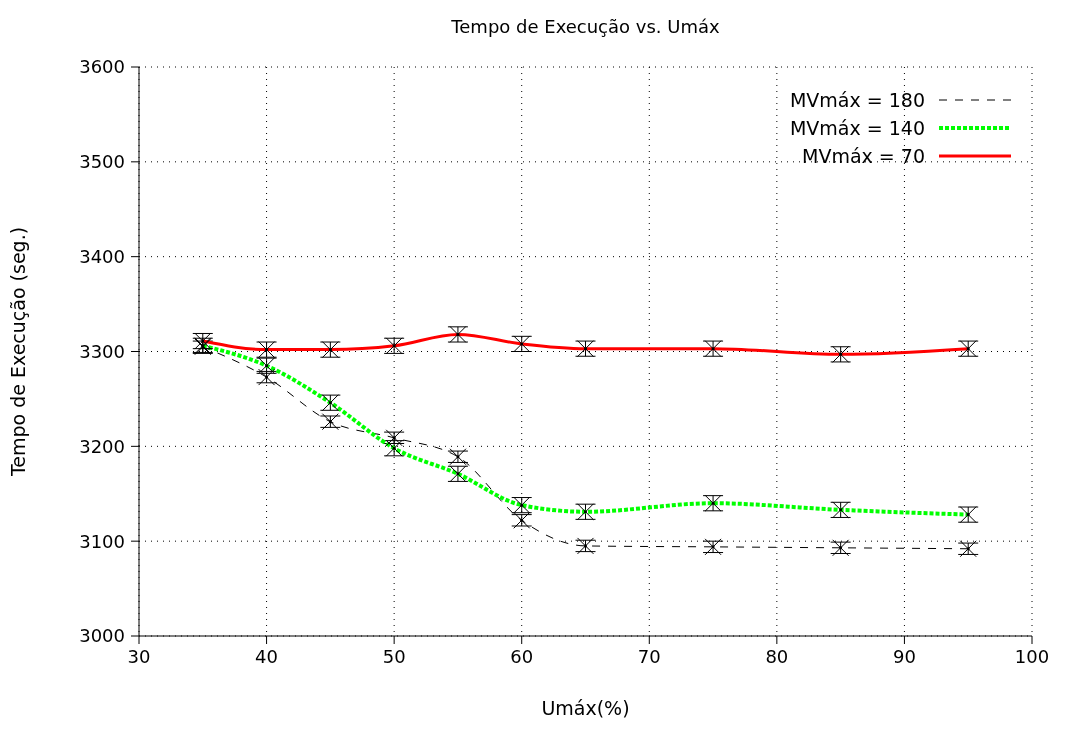 Image resolution: width=1071 pixels, height=731 pixels. I want to click on y-tick-label: 3500, so click(102, 162).